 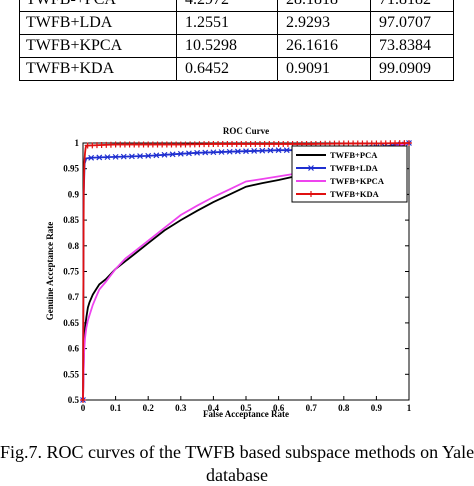 I want to click on value-cell: 2.9293, so click(x=324, y=23).